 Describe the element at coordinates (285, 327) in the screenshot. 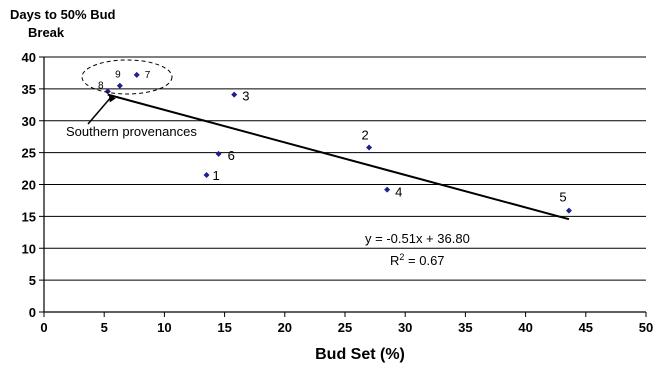

I see `x-tick-label: 20` at that location.